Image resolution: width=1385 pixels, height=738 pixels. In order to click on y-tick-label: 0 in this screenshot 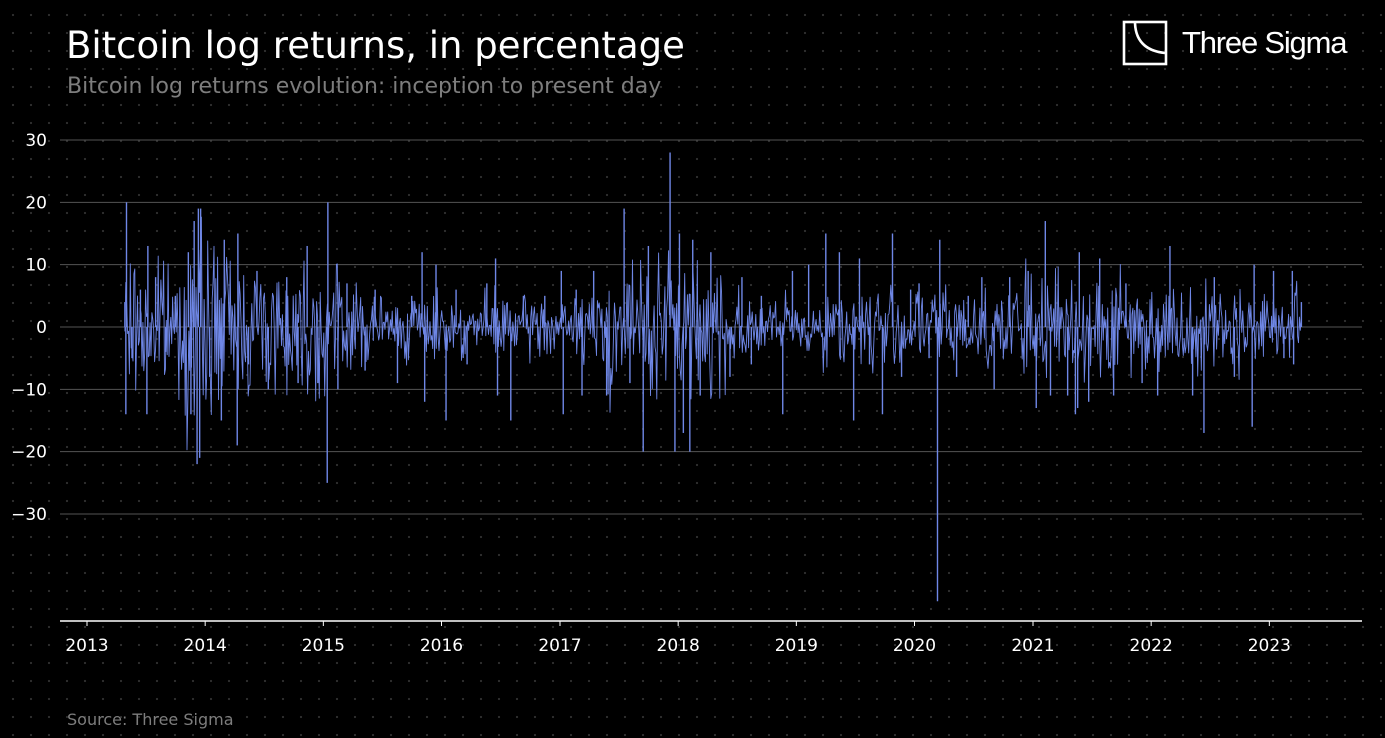, I will do `click(41, 328)`.